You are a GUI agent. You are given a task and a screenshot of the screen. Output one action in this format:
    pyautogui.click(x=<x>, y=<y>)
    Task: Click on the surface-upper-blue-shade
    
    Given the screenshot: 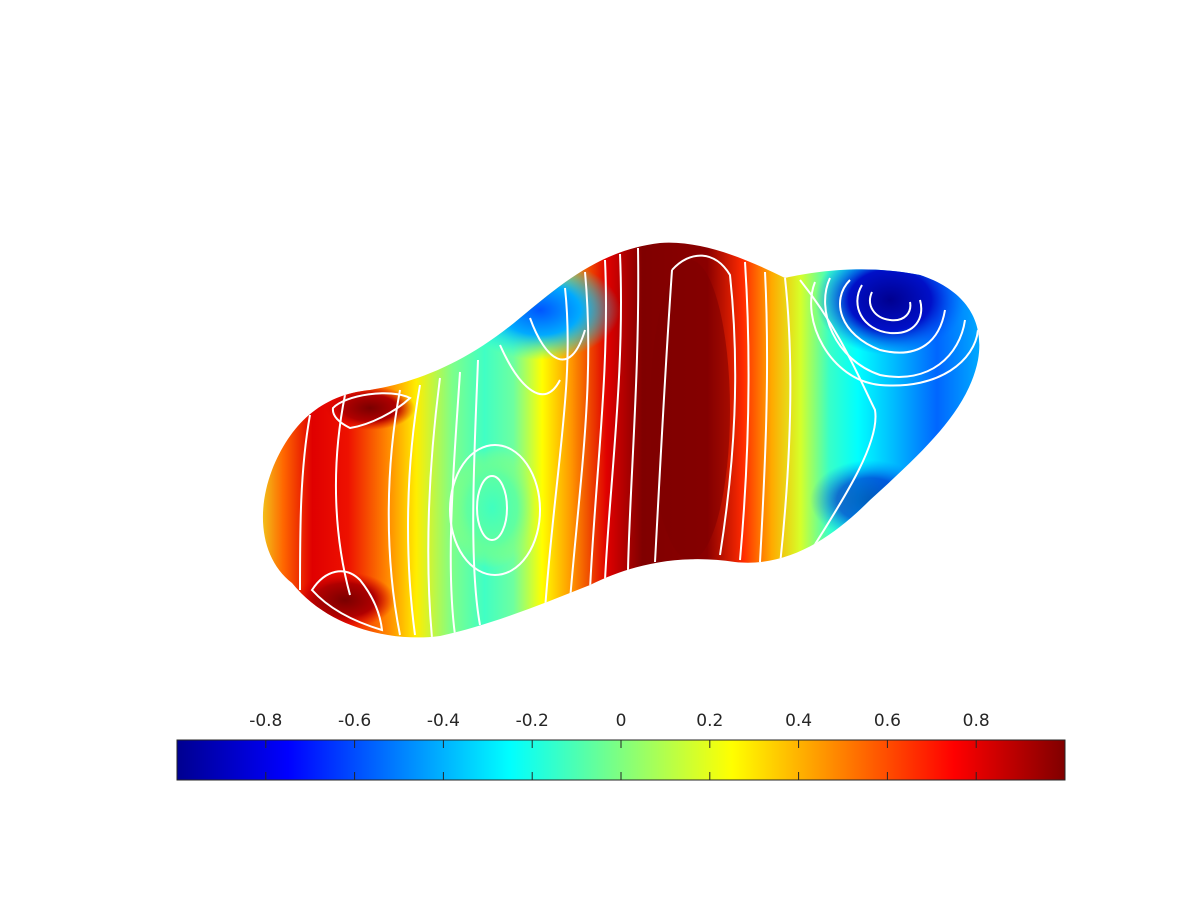 What is the action you would take?
    pyautogui.click(x=540, y=310)
    